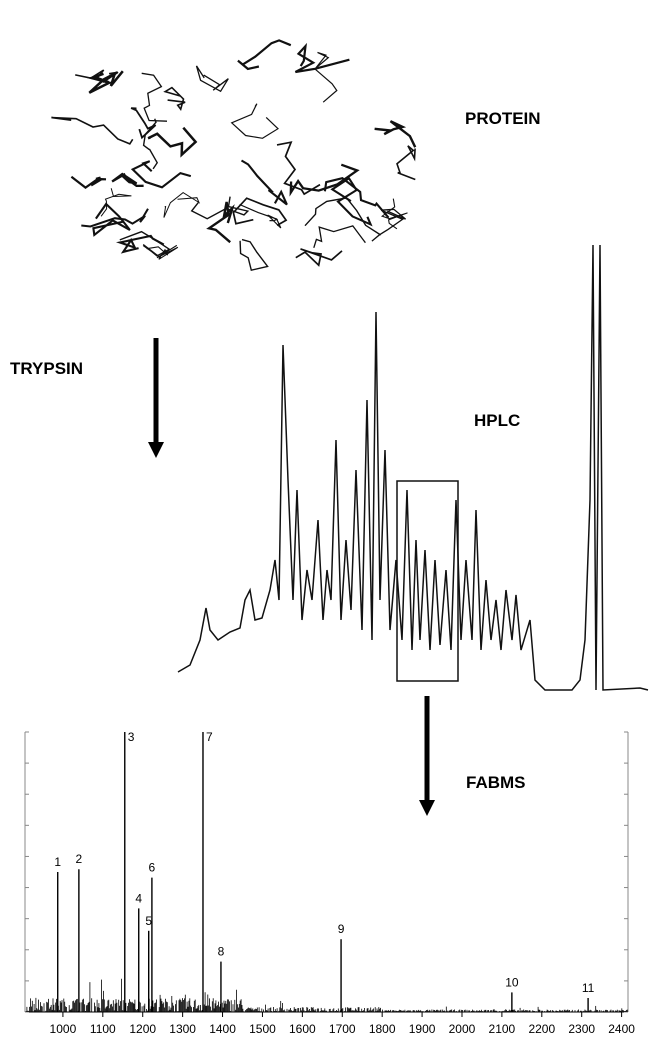  What do you see at coordinates (621, 1029) in the screenshot?
I see `x-tick-label: 2400` at bounding box center [621, 1029].